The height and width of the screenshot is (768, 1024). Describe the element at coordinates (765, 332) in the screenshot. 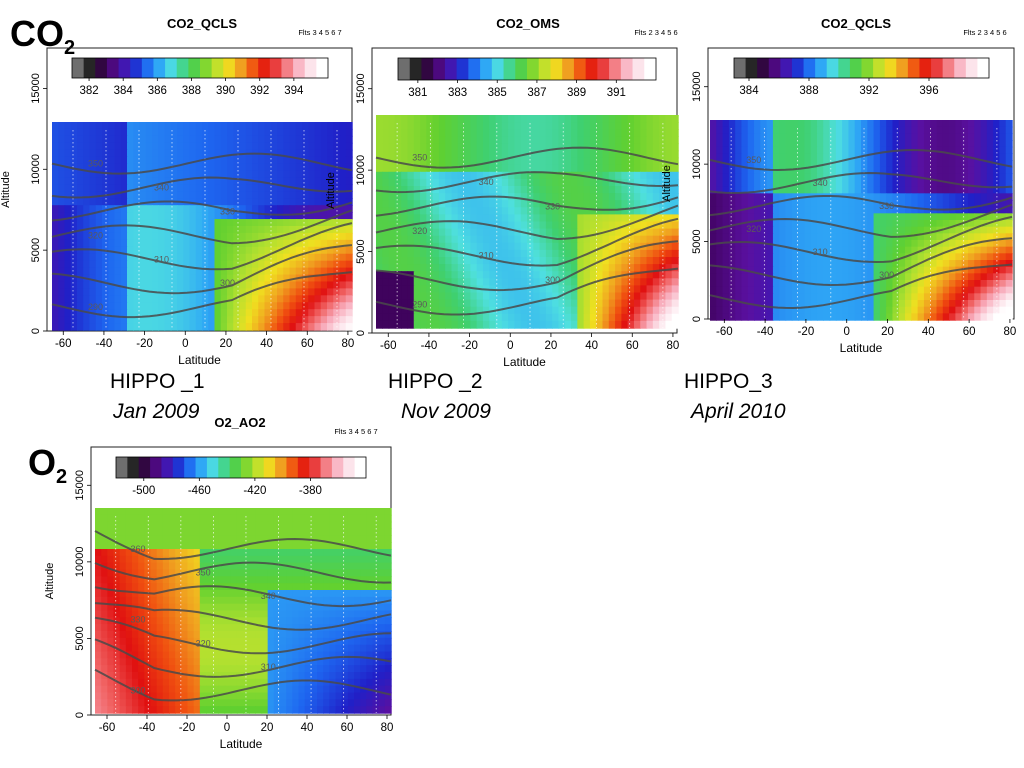

I see `x-tick-label: -40` at that location.